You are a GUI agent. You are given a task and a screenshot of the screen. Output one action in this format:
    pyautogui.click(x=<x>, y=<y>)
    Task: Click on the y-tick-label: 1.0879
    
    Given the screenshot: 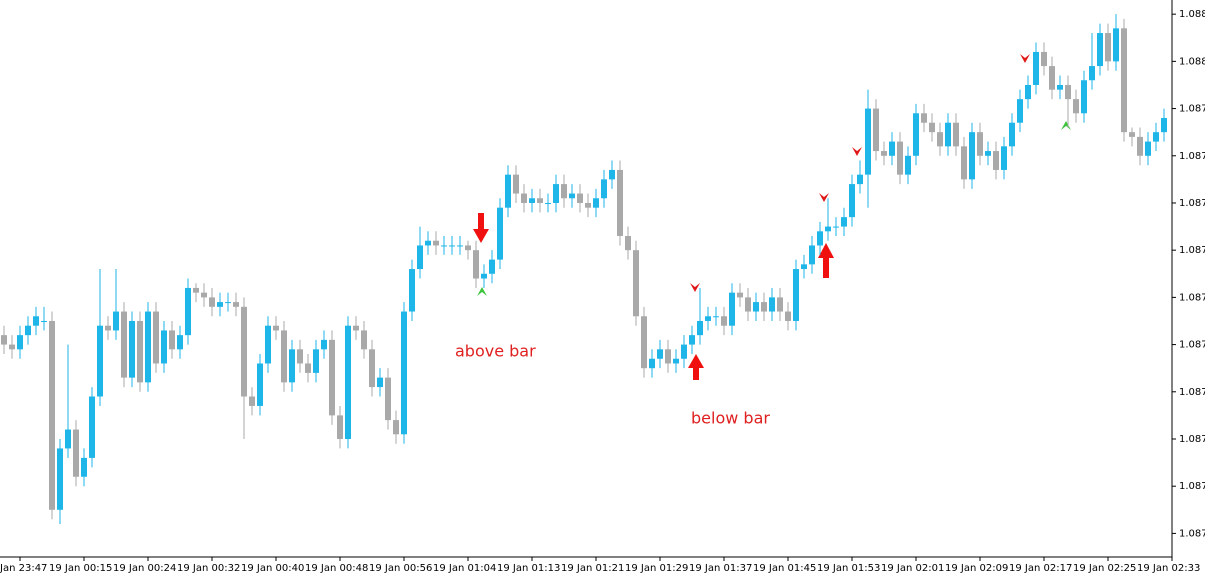 What is the action you would take?
    pyautogui.click(x=1192, y=109)
    